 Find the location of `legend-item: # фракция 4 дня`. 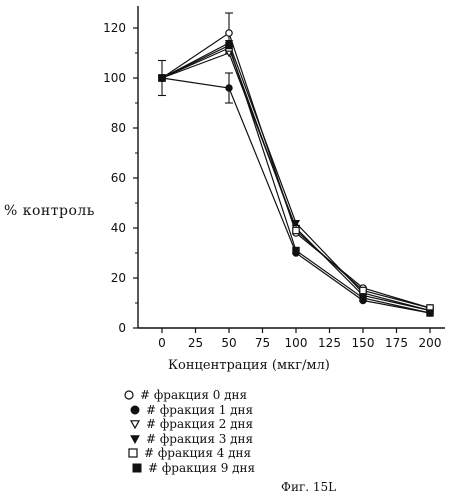

legend-item: # фракция 4 дня is located at coordinates (186, 453).